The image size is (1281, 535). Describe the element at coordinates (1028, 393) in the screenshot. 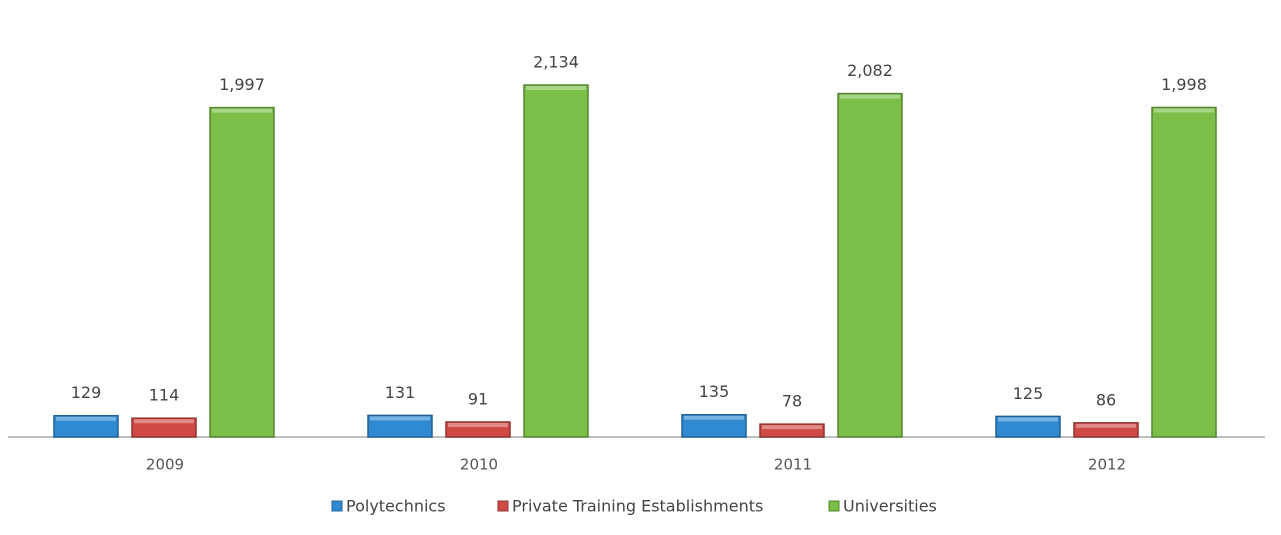

I see `data-label: 125` at that location.